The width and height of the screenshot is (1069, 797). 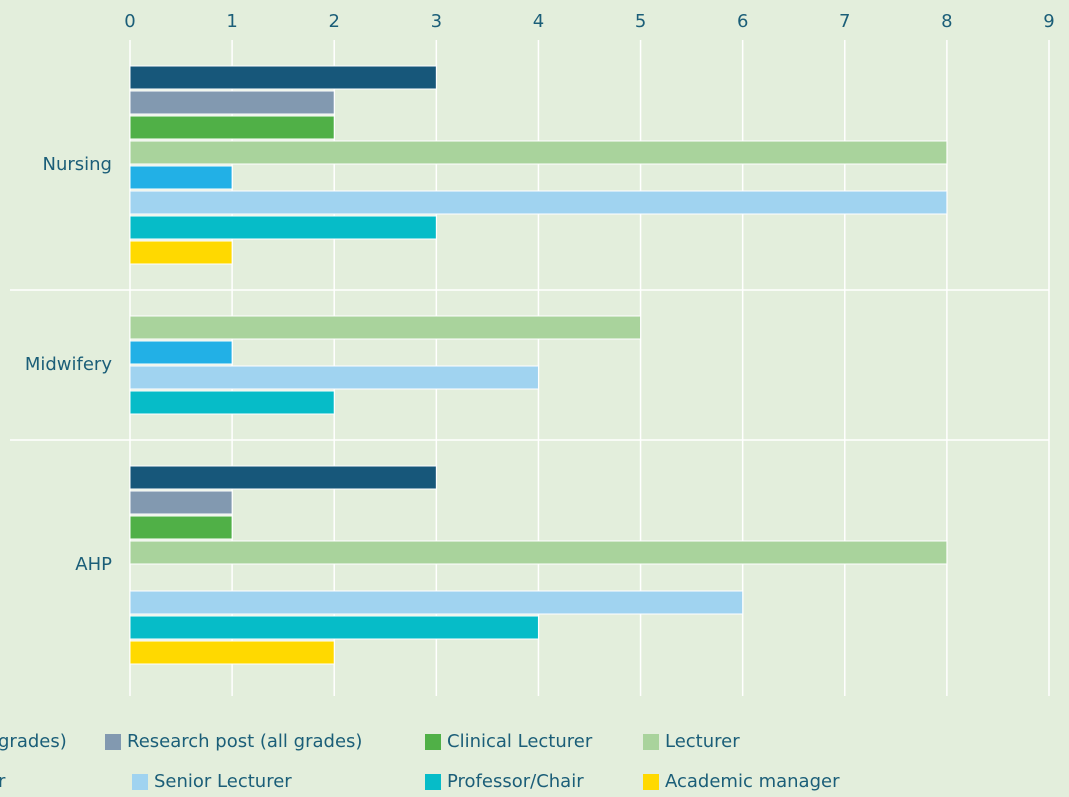 What do you see at coordinates (129, 21) in the screenshot?
I see `x-tick-label: 0` at bounding box center [129, 21].